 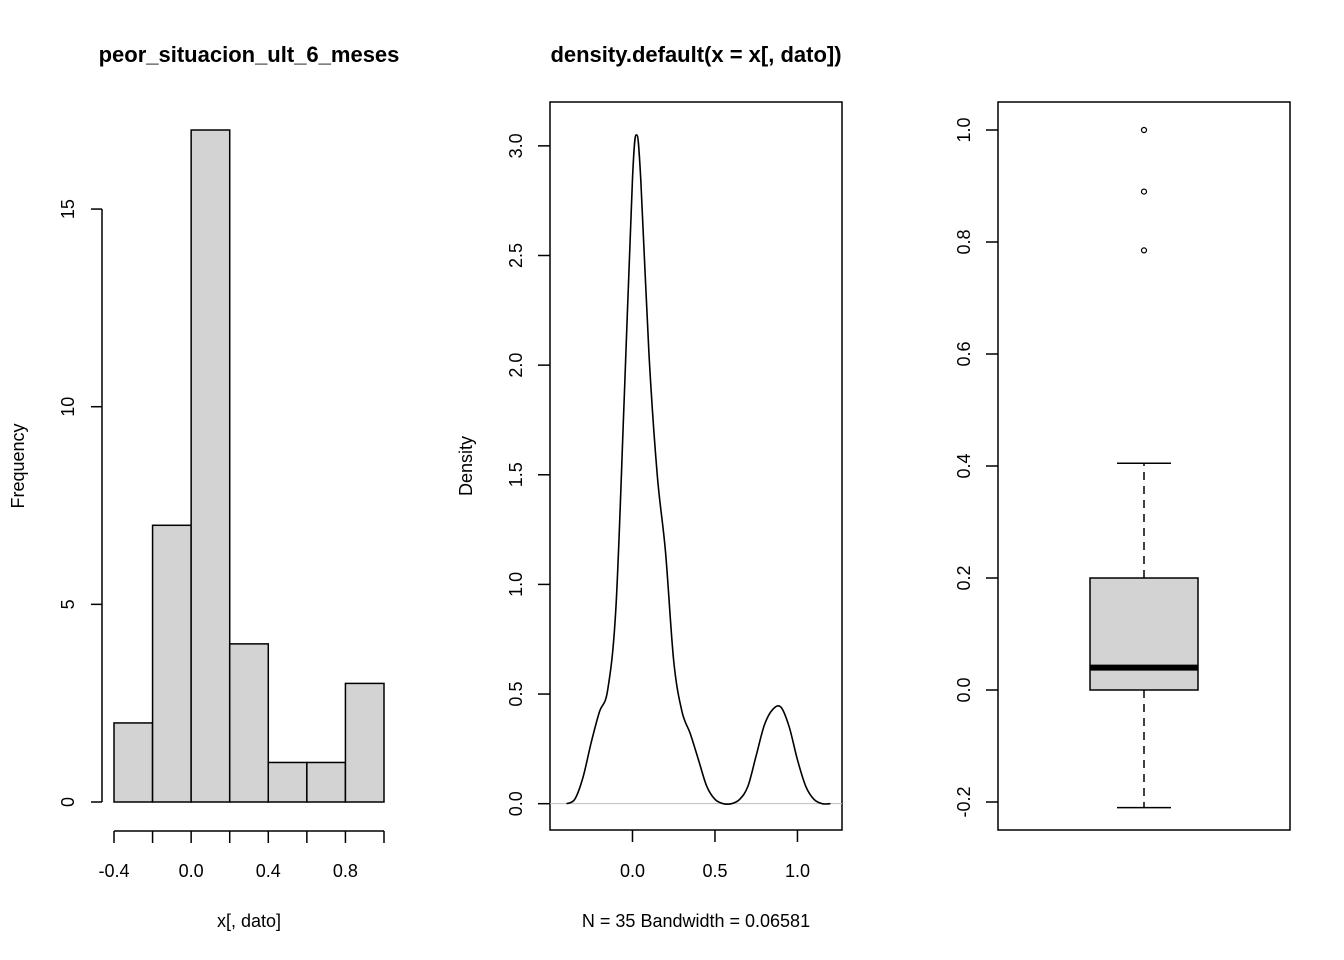 What do you see at coordinates (516, 584) in the screenshot?
I see `density-y-tick-label: 1.0` at bounding box center [516, 584].